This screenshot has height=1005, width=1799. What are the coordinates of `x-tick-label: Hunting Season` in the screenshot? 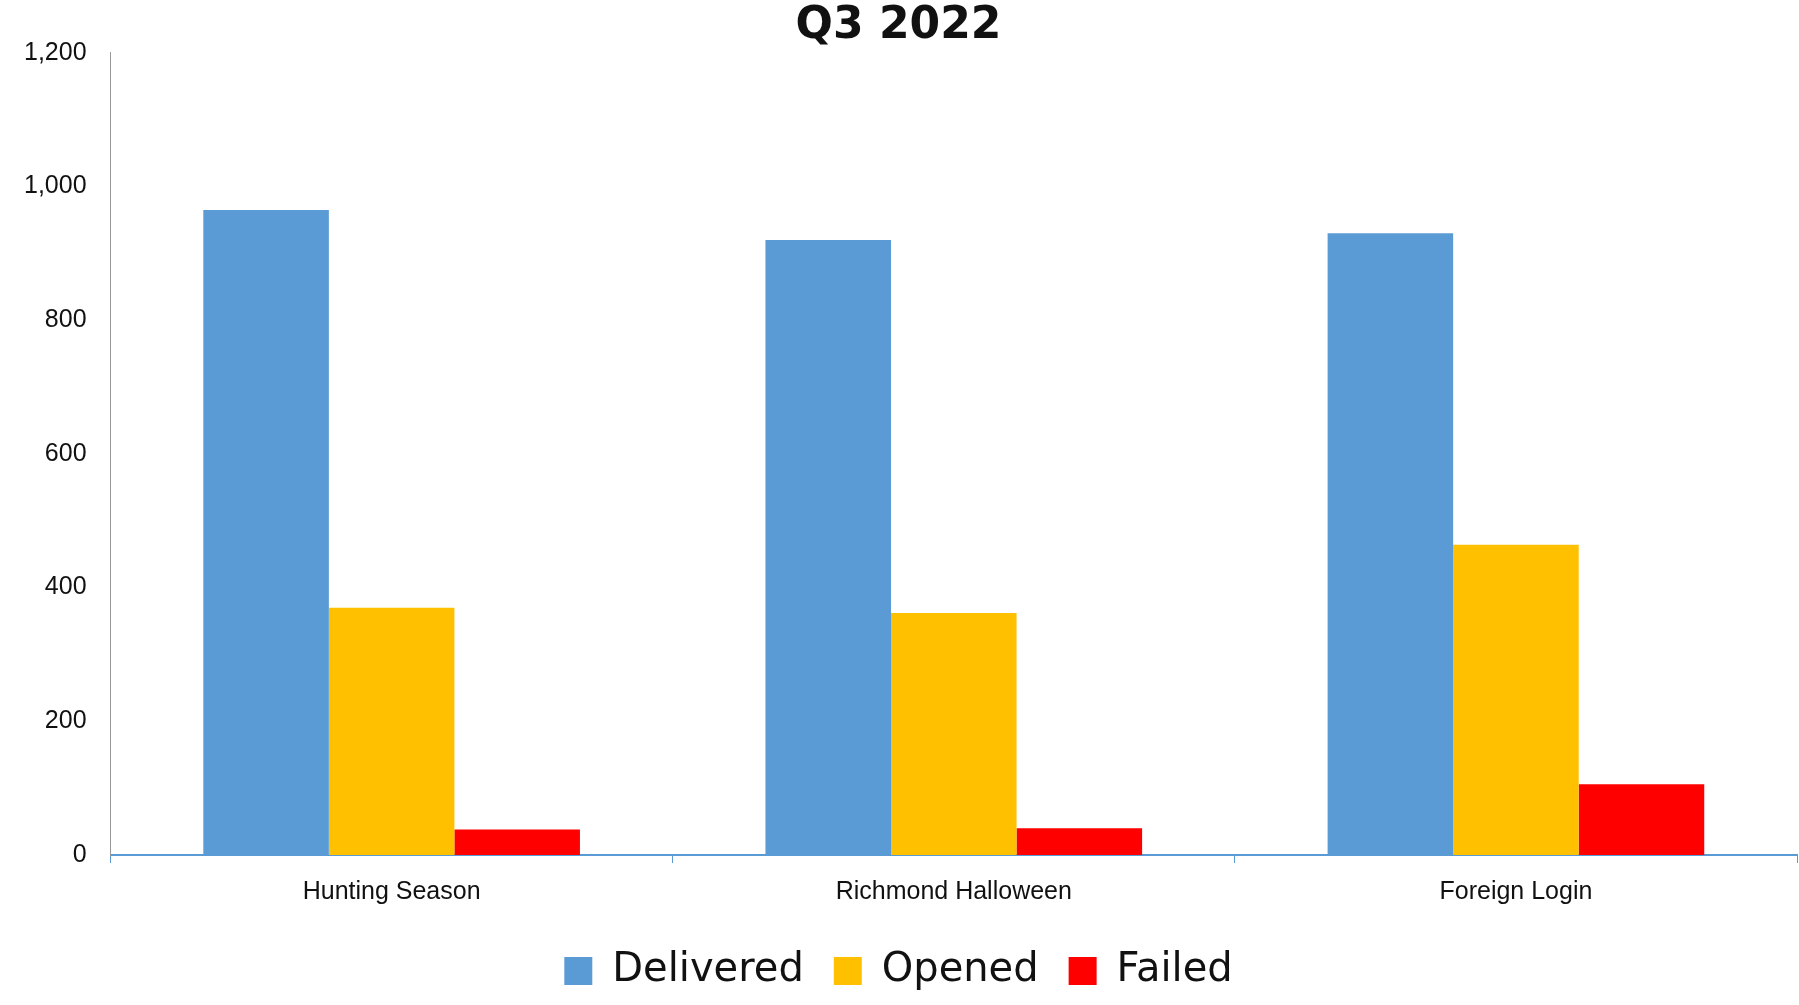 It's located at (391, 889).